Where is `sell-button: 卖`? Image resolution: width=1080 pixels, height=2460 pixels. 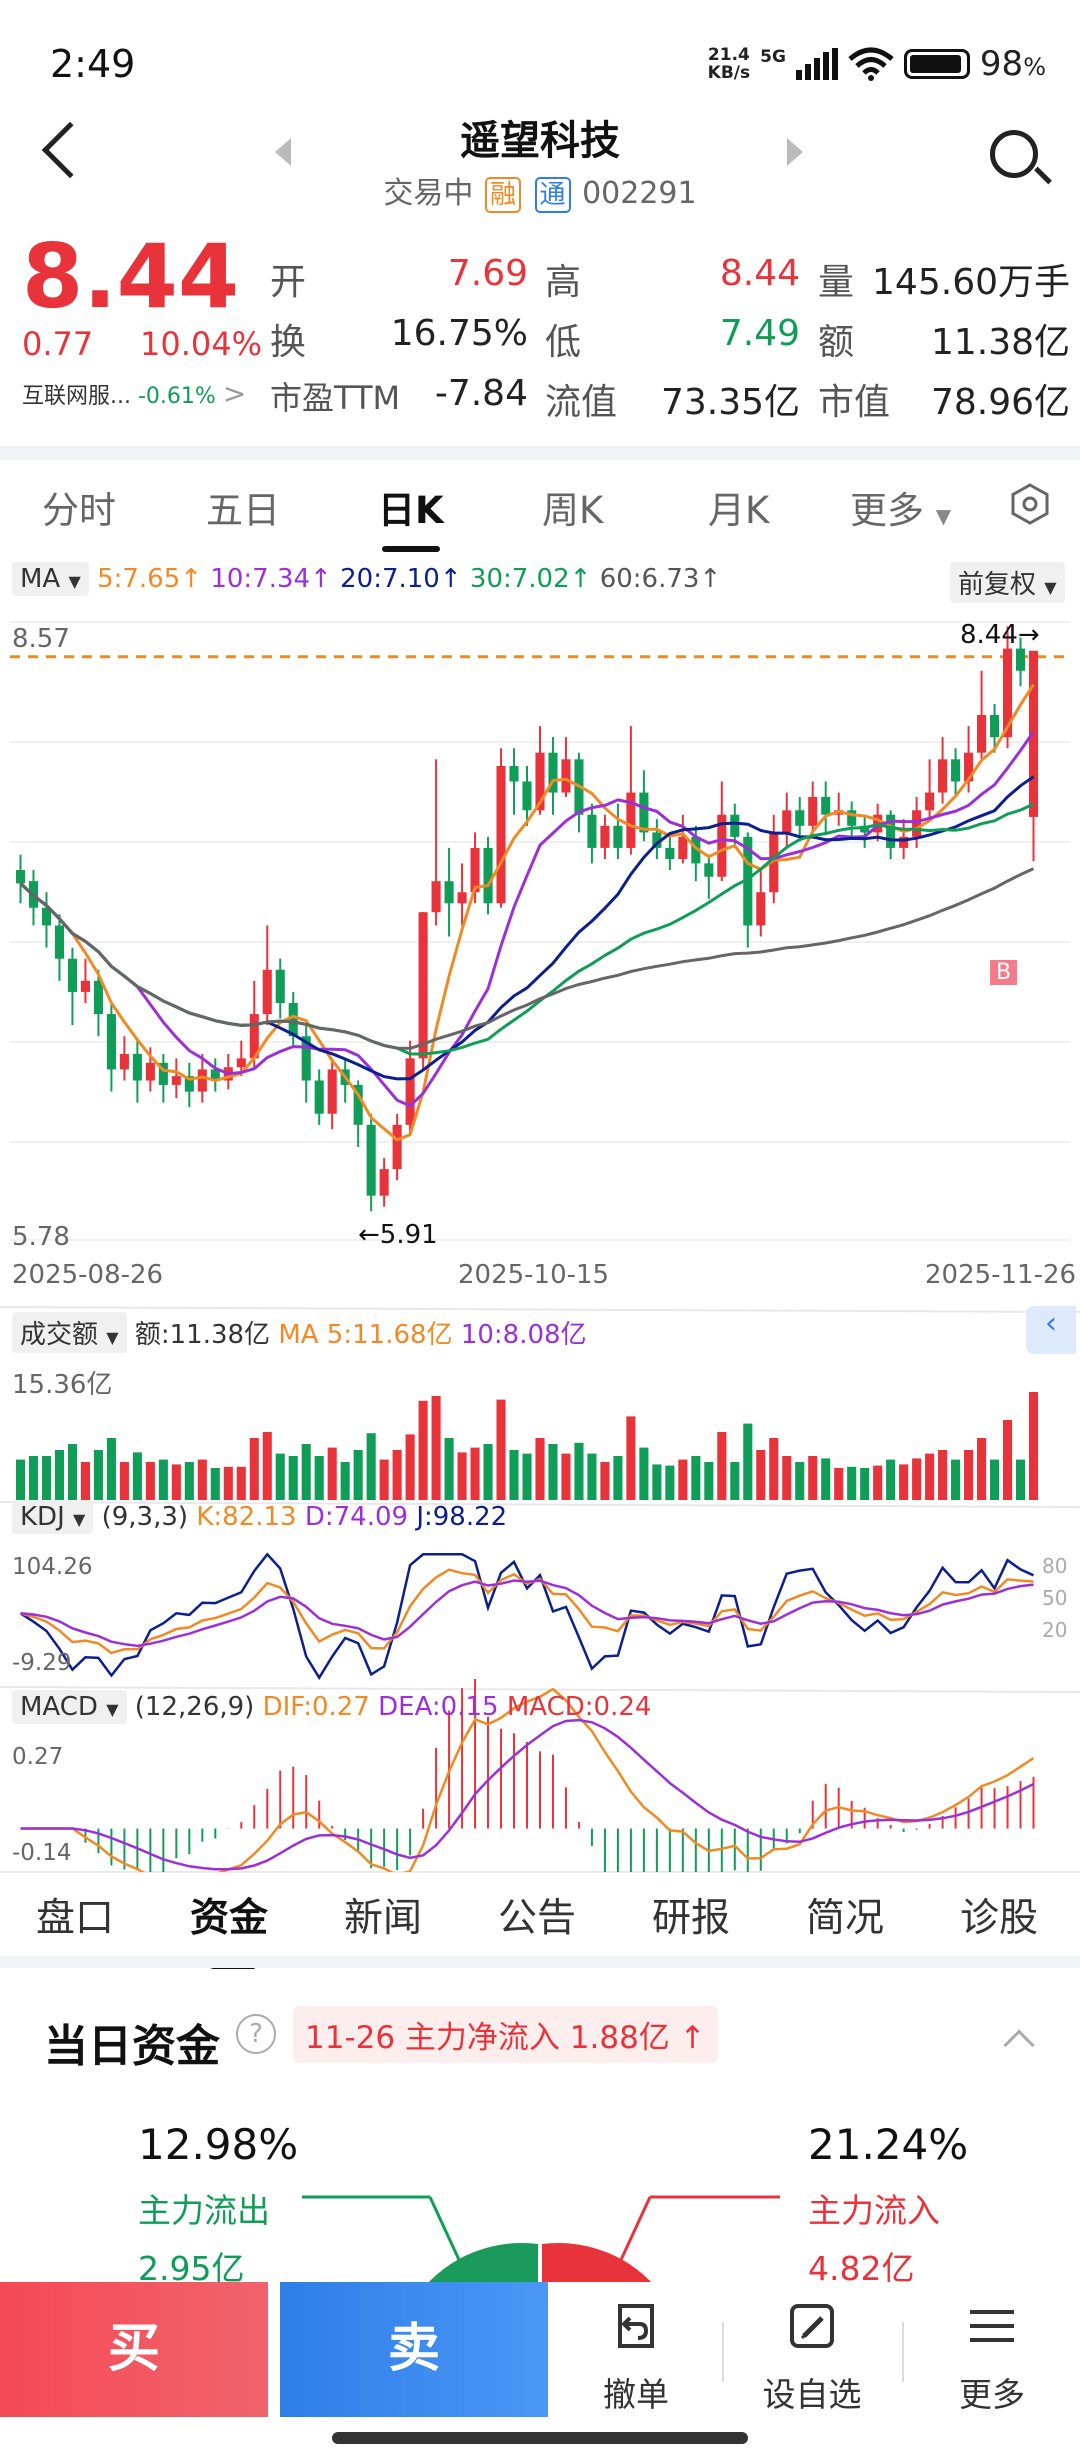
sell-button: 卖 is located at coordinates (414, 2349).